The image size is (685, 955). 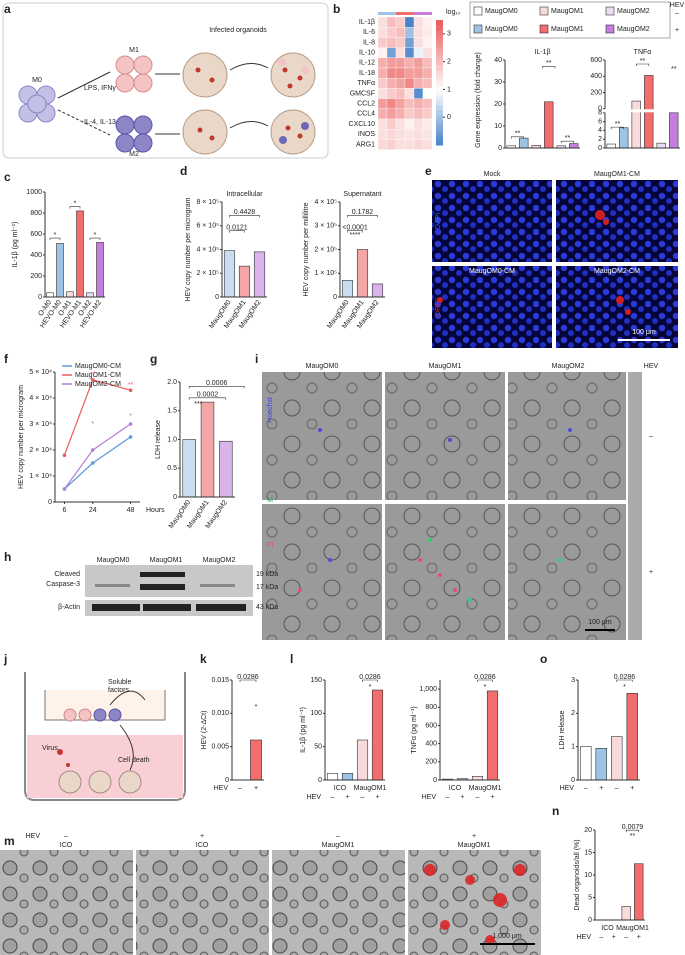 What do you see at coordinates (363, 212) in the screenshot?
I see `significance: 0.1782` at bounding box center [363, 212].